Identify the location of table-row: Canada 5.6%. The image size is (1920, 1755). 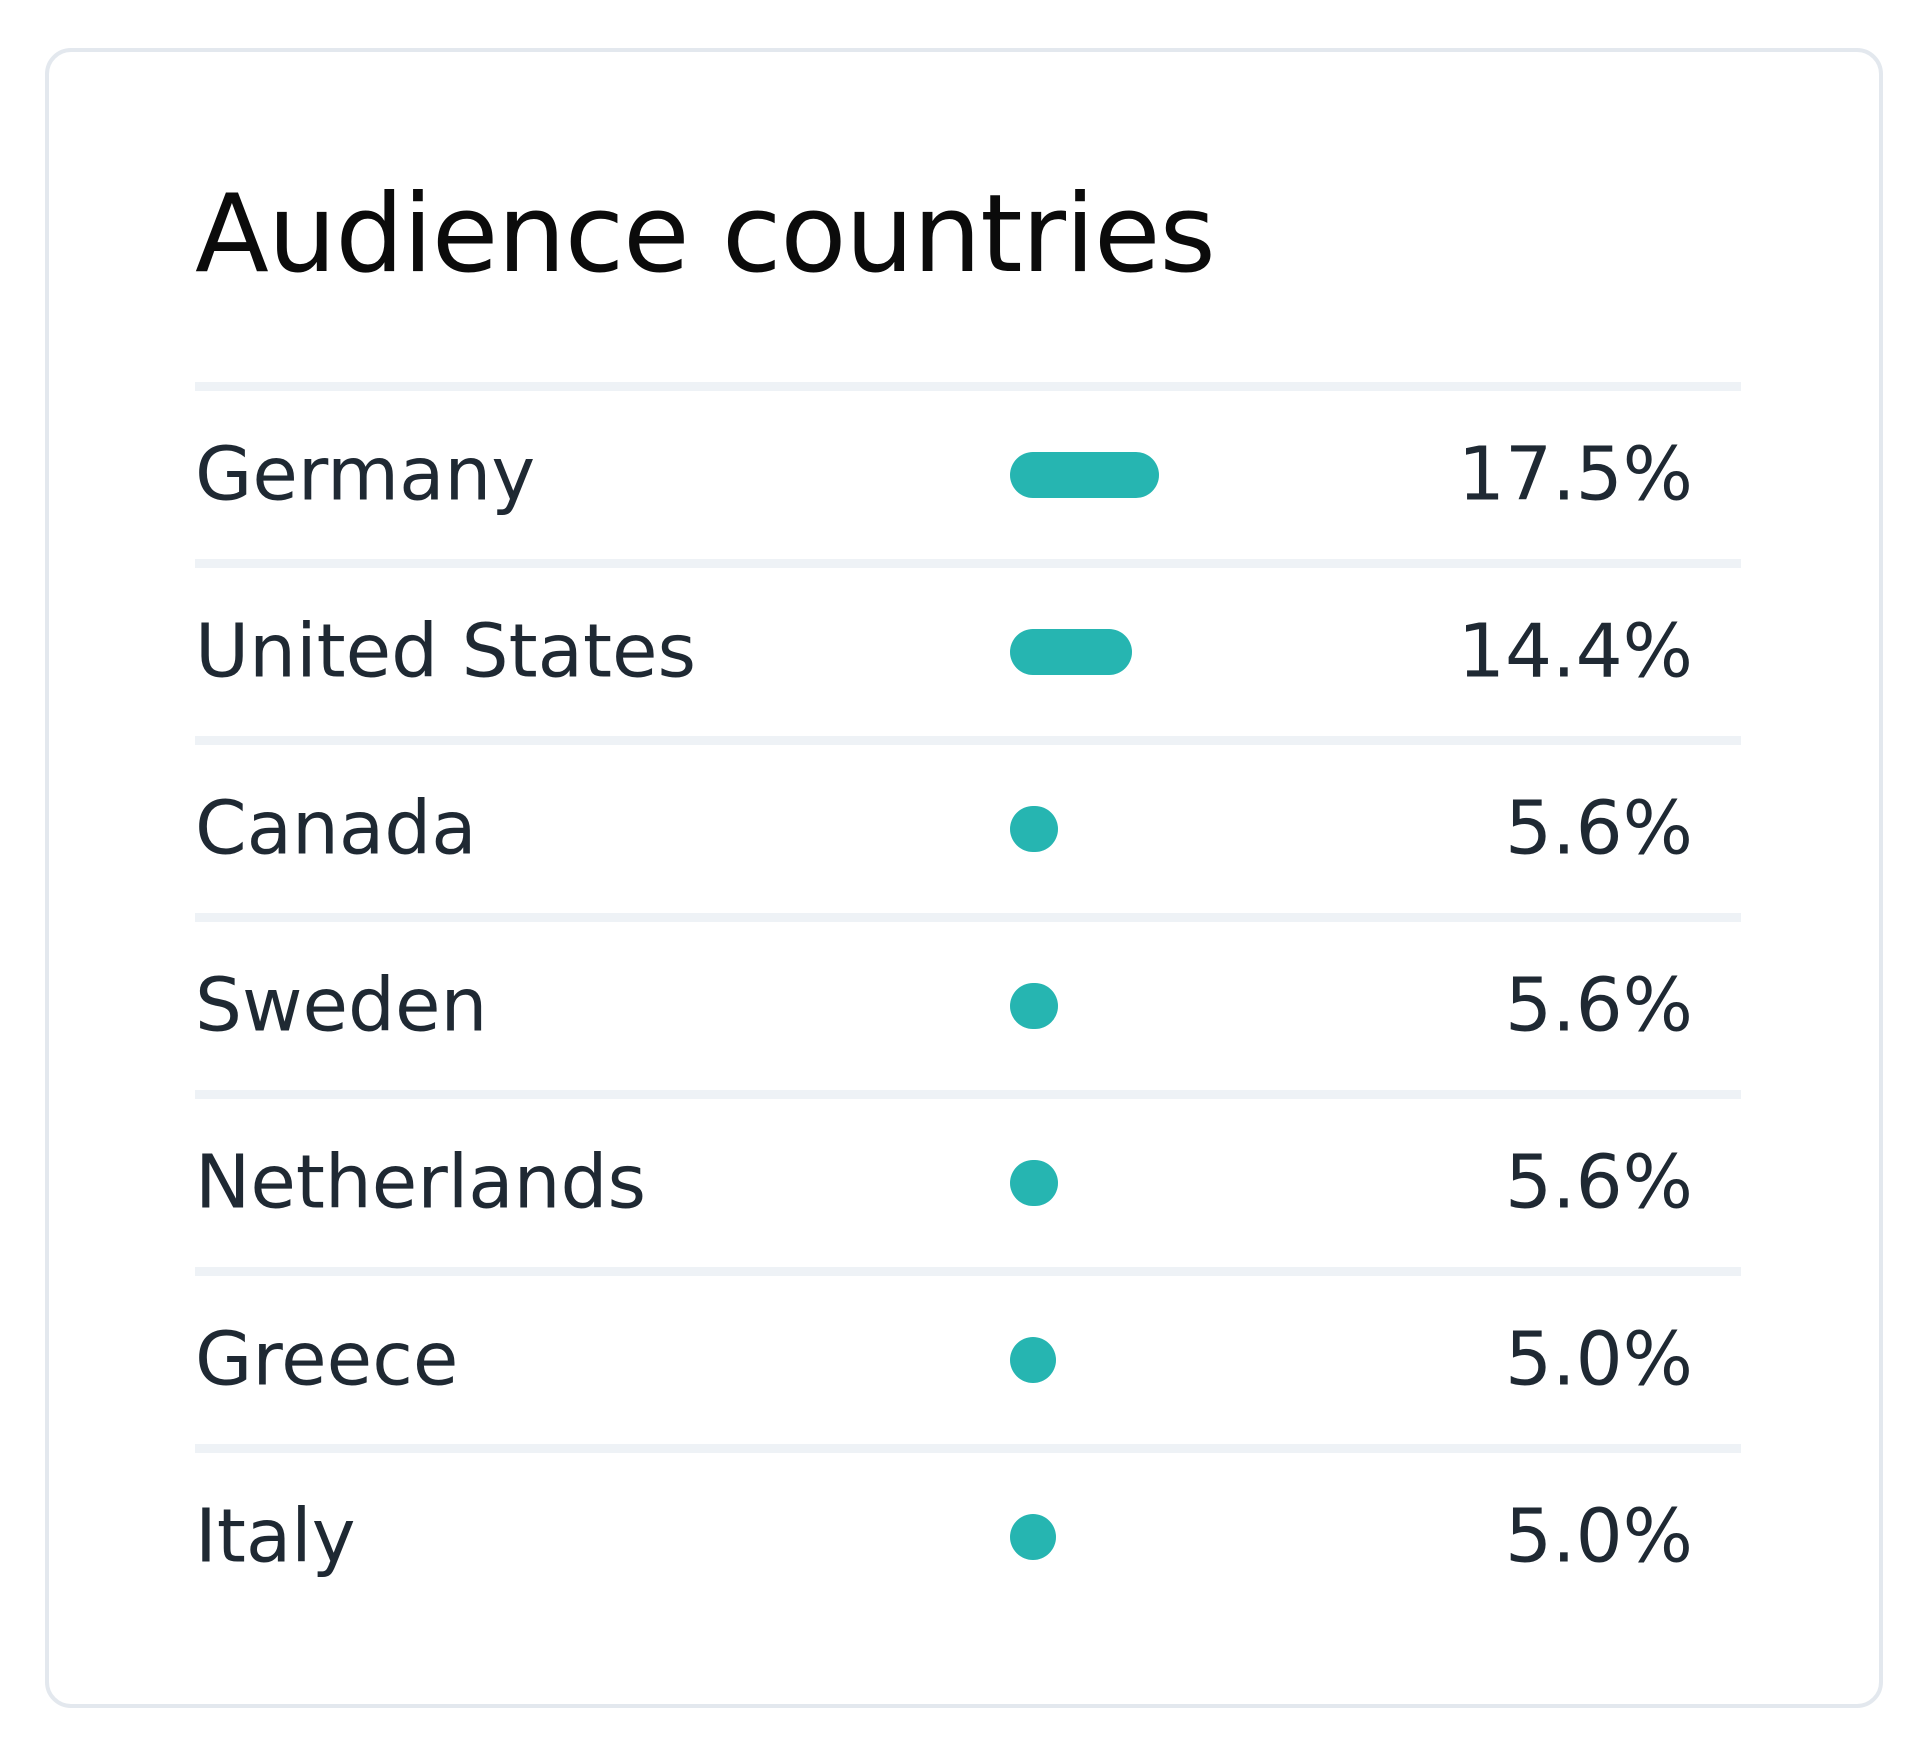
(968, 824).